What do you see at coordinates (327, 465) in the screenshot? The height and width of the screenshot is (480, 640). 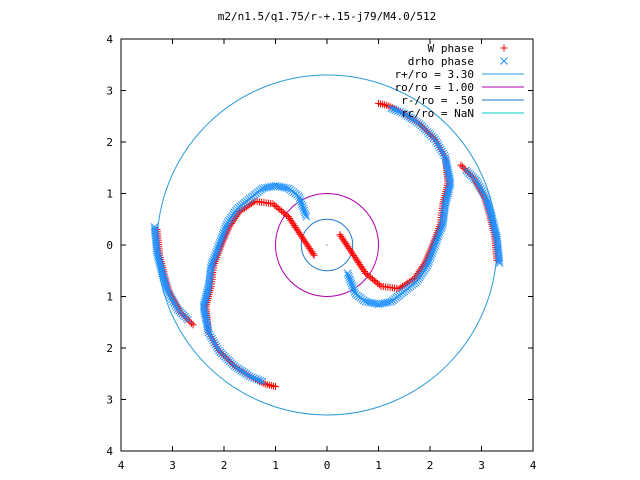 I see `x-tick-label: 0` at bounding box center [327, 465].